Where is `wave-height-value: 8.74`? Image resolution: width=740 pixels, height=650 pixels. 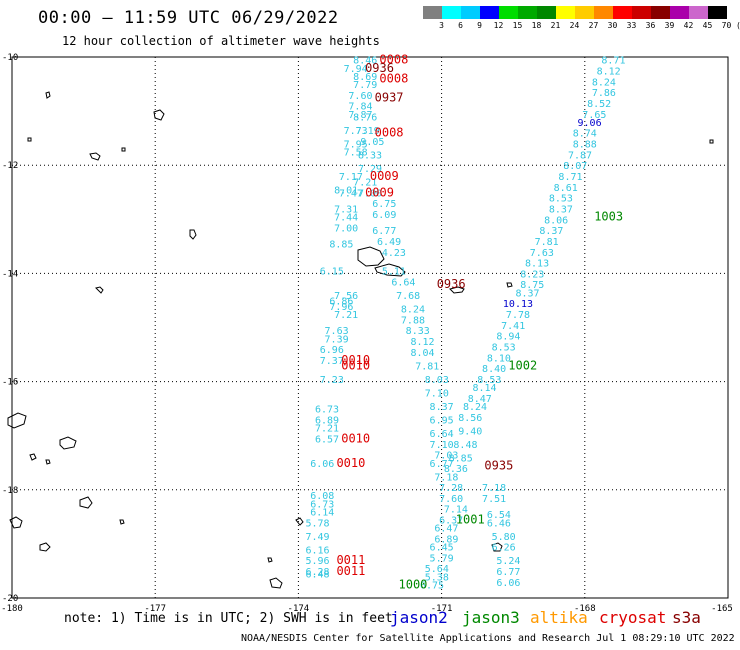 wave-height-value: 8.74 is located at coordinates (585, 134).